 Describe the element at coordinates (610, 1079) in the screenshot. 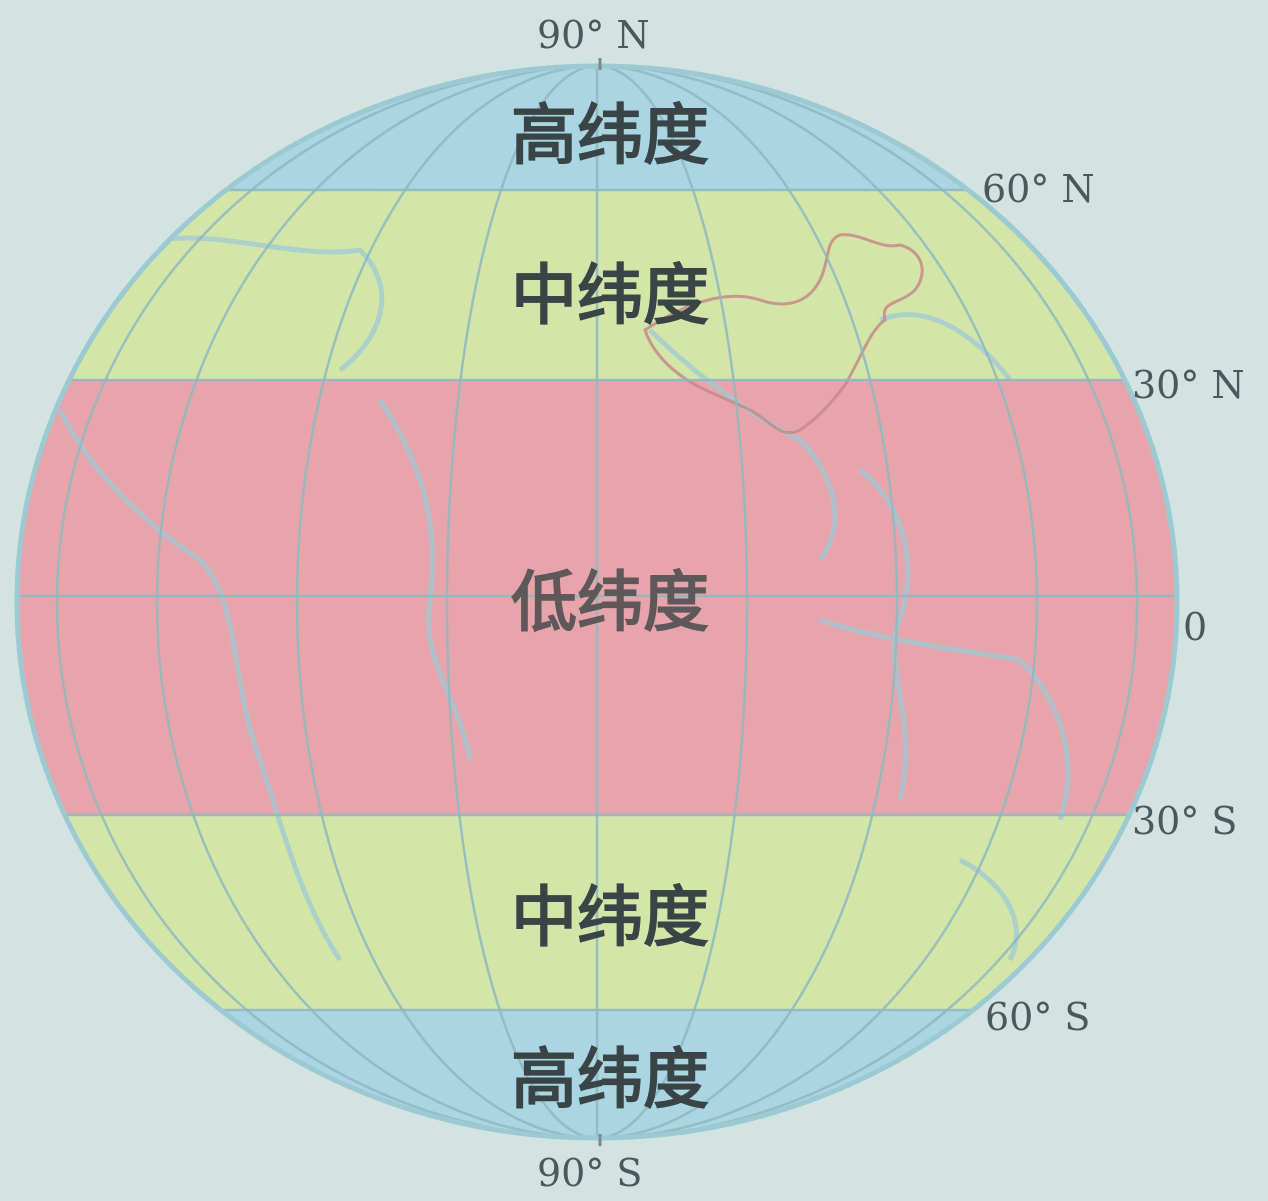

I see `zone-label-high-south: 高纬度` at that location.